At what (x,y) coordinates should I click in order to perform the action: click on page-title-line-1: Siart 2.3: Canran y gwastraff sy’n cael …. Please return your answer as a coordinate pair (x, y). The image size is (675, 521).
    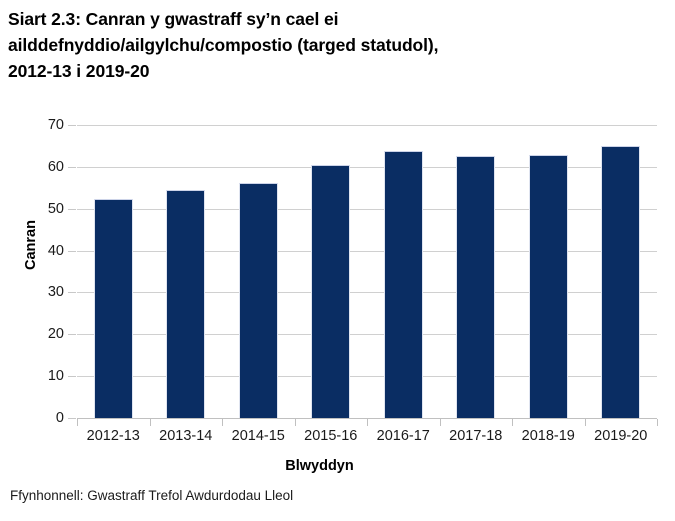
    Looking at the image, I should click on (173, 19).